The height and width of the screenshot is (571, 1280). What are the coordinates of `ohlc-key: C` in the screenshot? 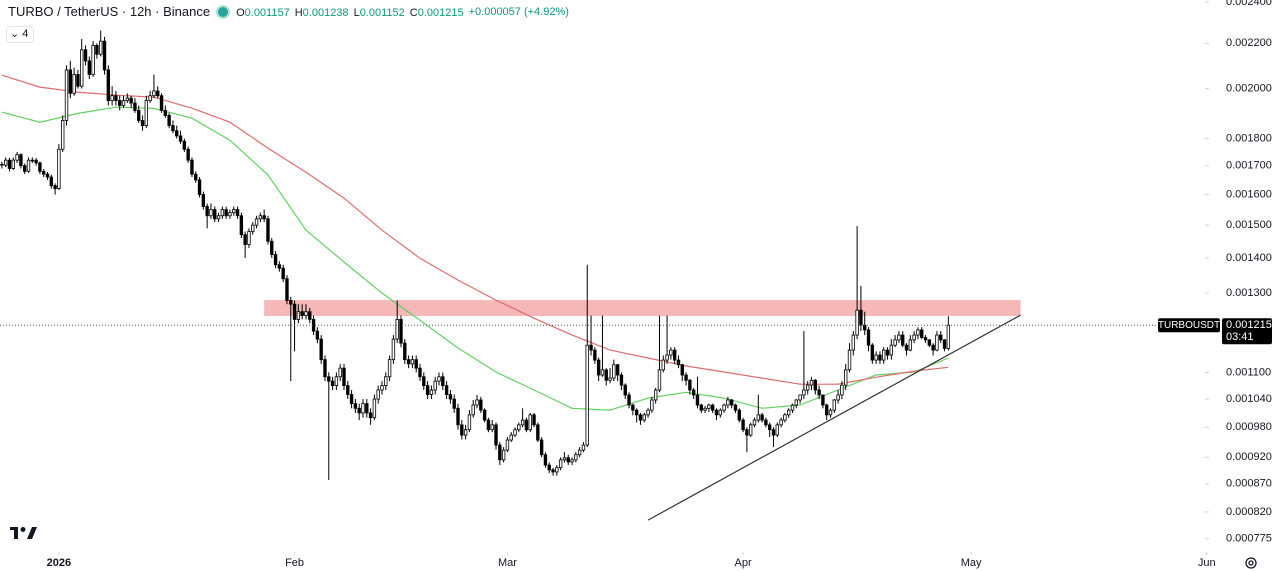 It's located at (413, 13).